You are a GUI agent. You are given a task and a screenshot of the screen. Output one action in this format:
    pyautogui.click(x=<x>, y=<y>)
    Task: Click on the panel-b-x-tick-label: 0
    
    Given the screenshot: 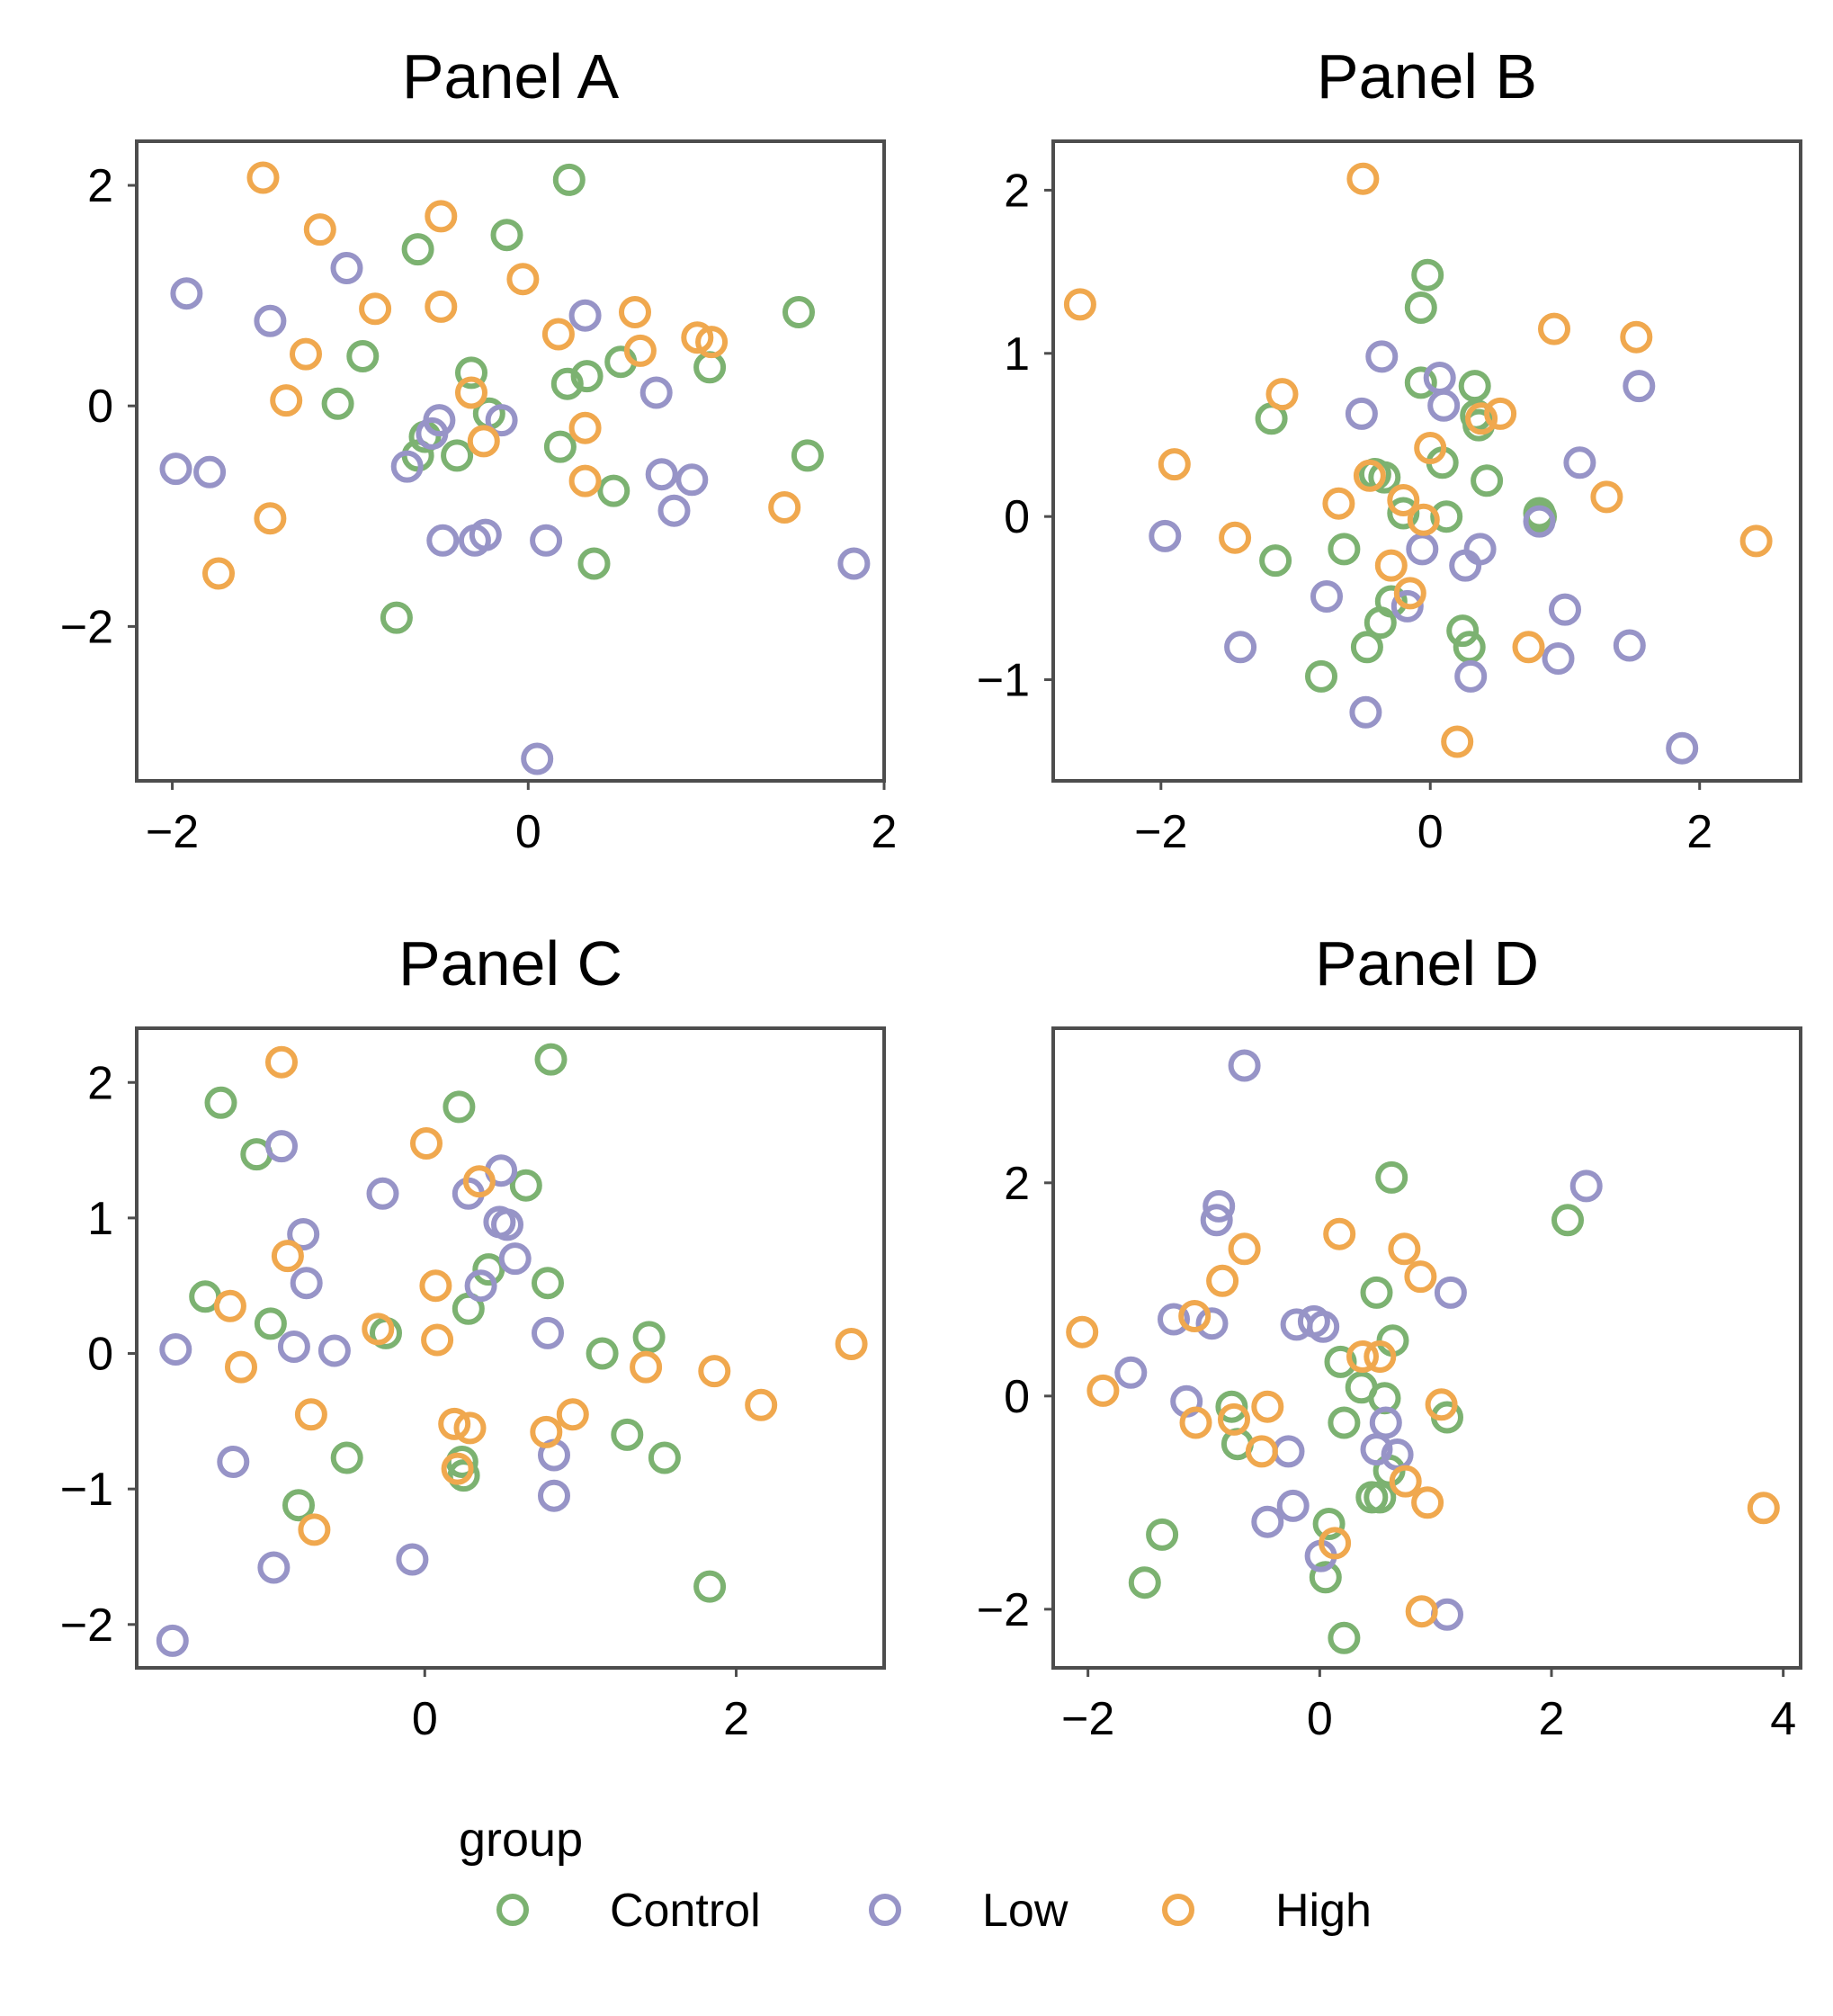 What is the action you would take?
    pyautogui.click(x=1430, y=832)
    